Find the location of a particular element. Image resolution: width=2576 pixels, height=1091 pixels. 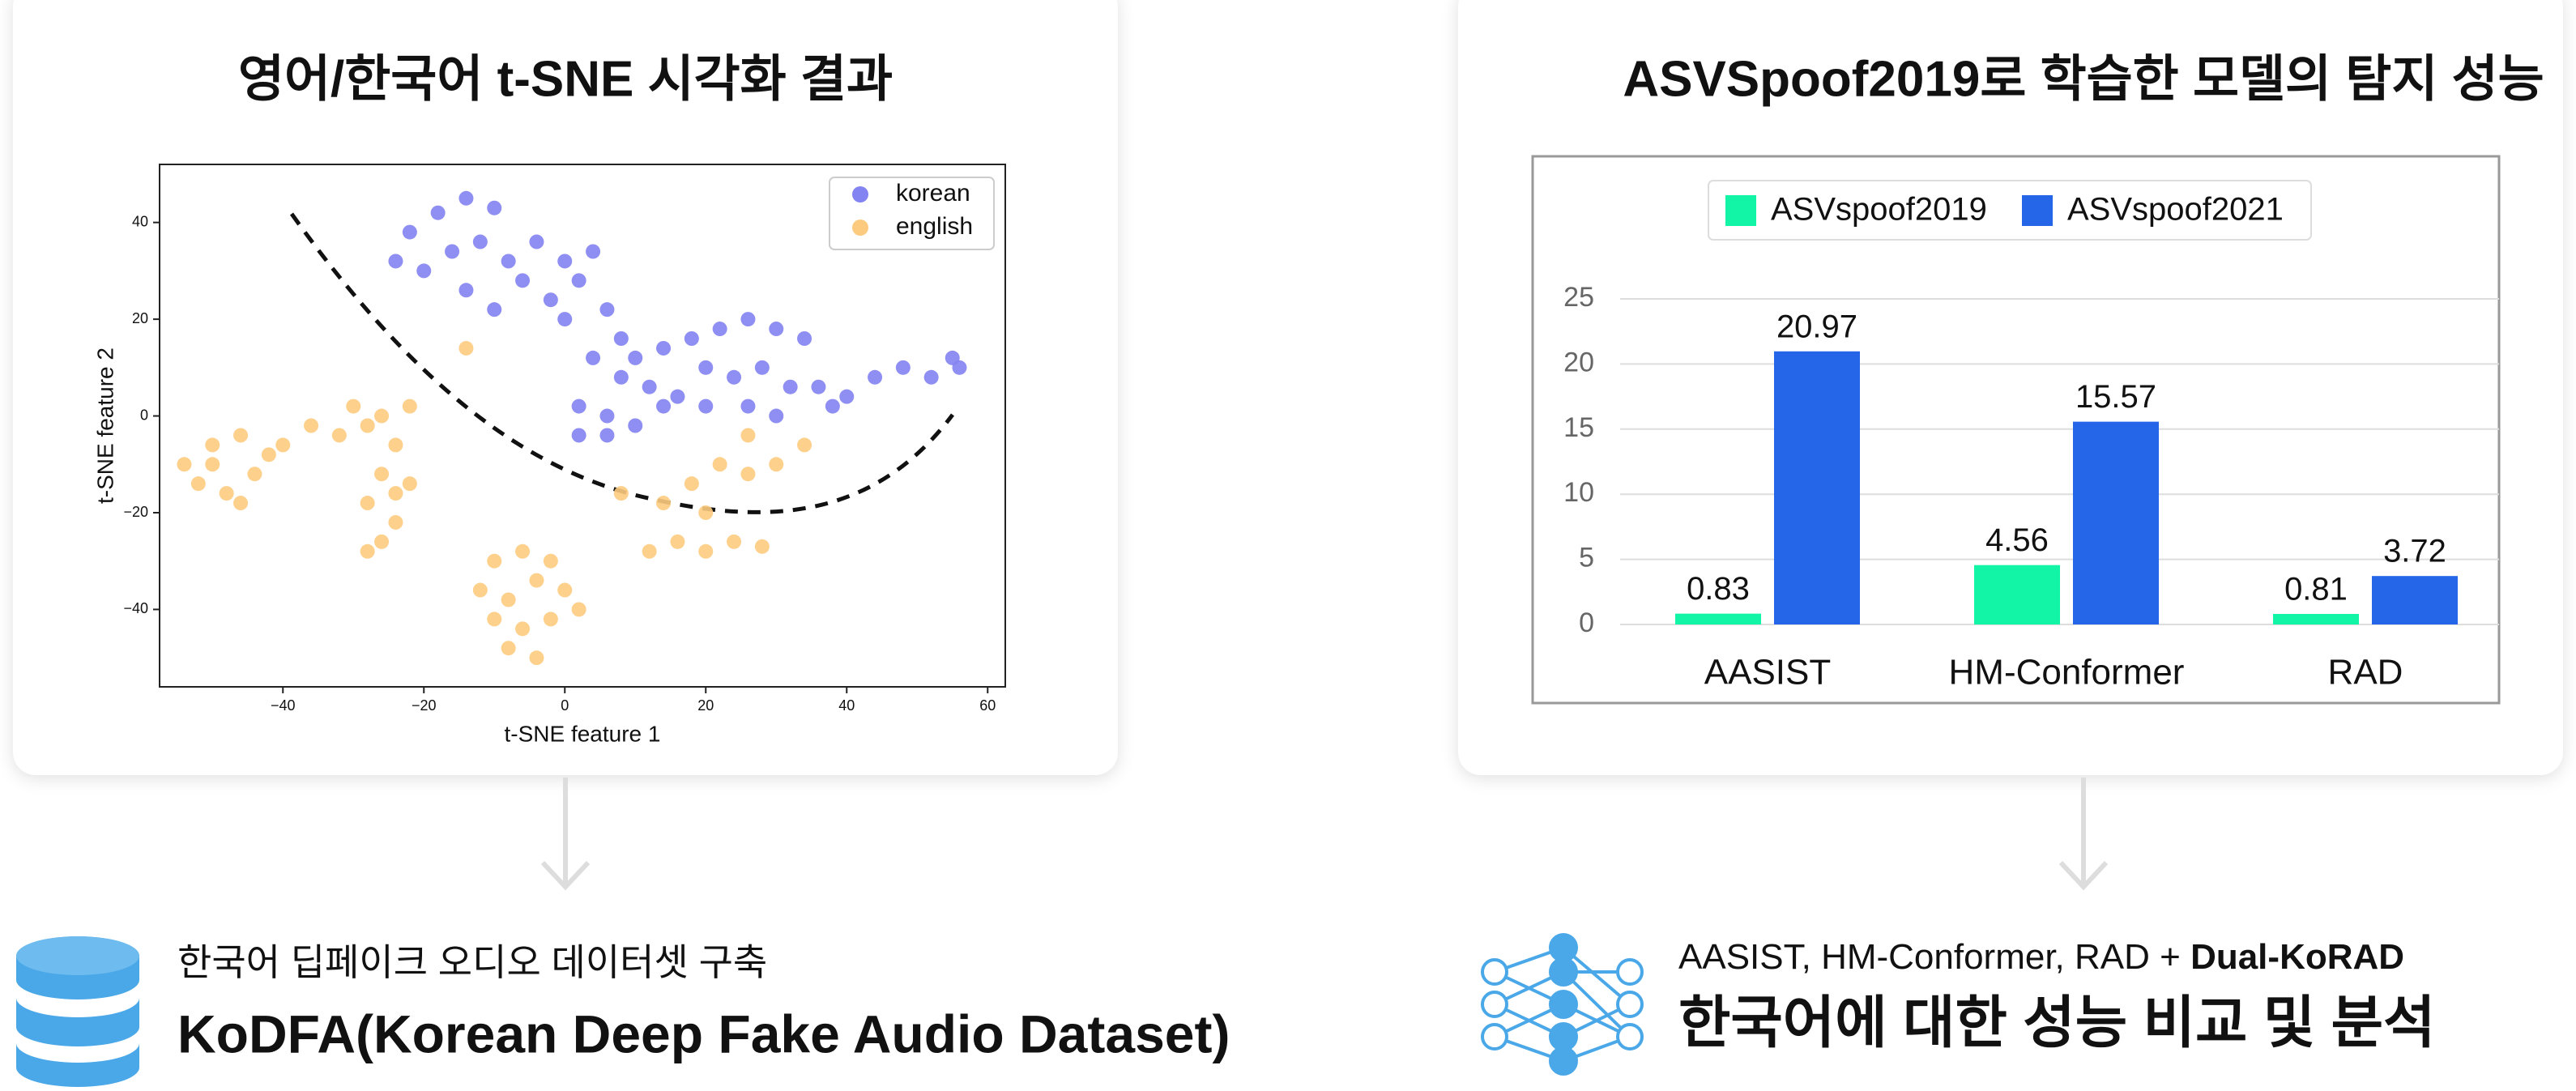

value-label: 0.81 is located at coordinates (2316, 589).